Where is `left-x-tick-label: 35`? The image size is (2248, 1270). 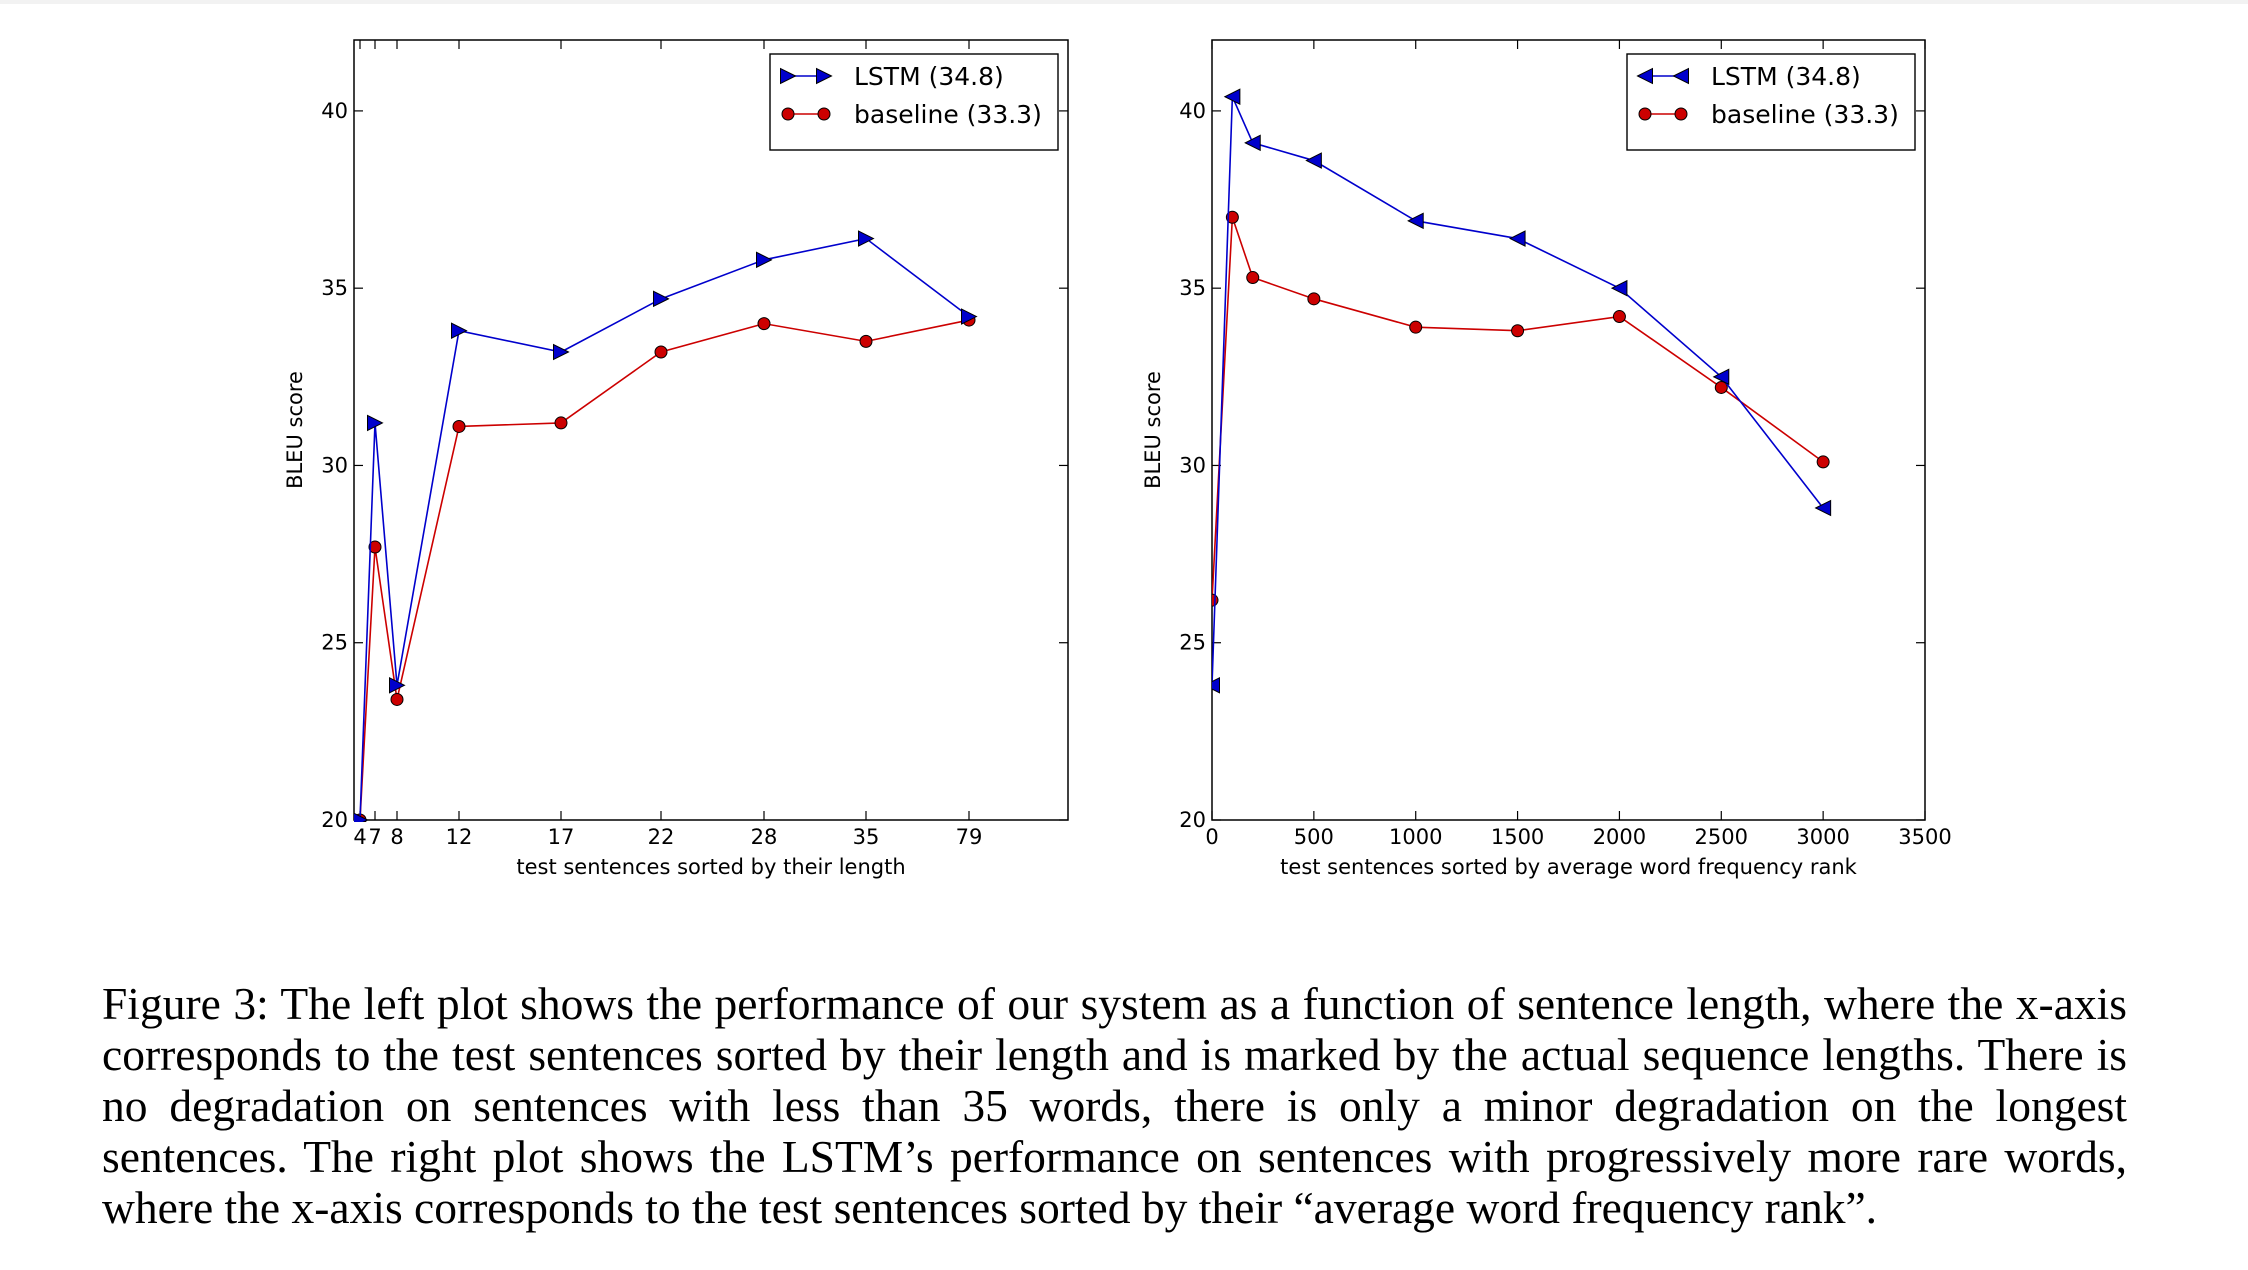
left-x-tick-label: 35 is located at coordinates (866, 837).